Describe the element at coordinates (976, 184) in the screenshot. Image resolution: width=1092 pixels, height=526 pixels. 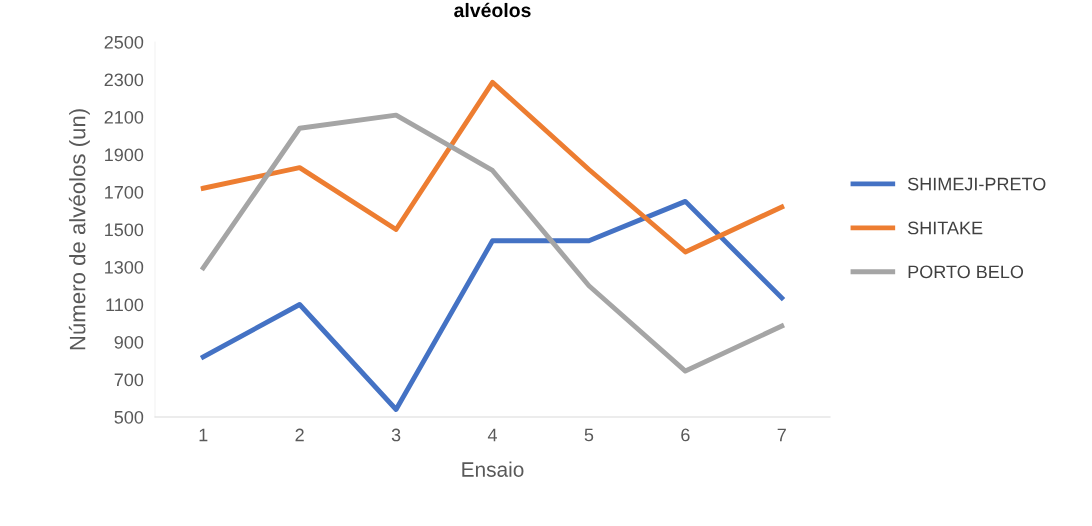
I see `legend-label: SHIMEJI-PRETO` at that location.